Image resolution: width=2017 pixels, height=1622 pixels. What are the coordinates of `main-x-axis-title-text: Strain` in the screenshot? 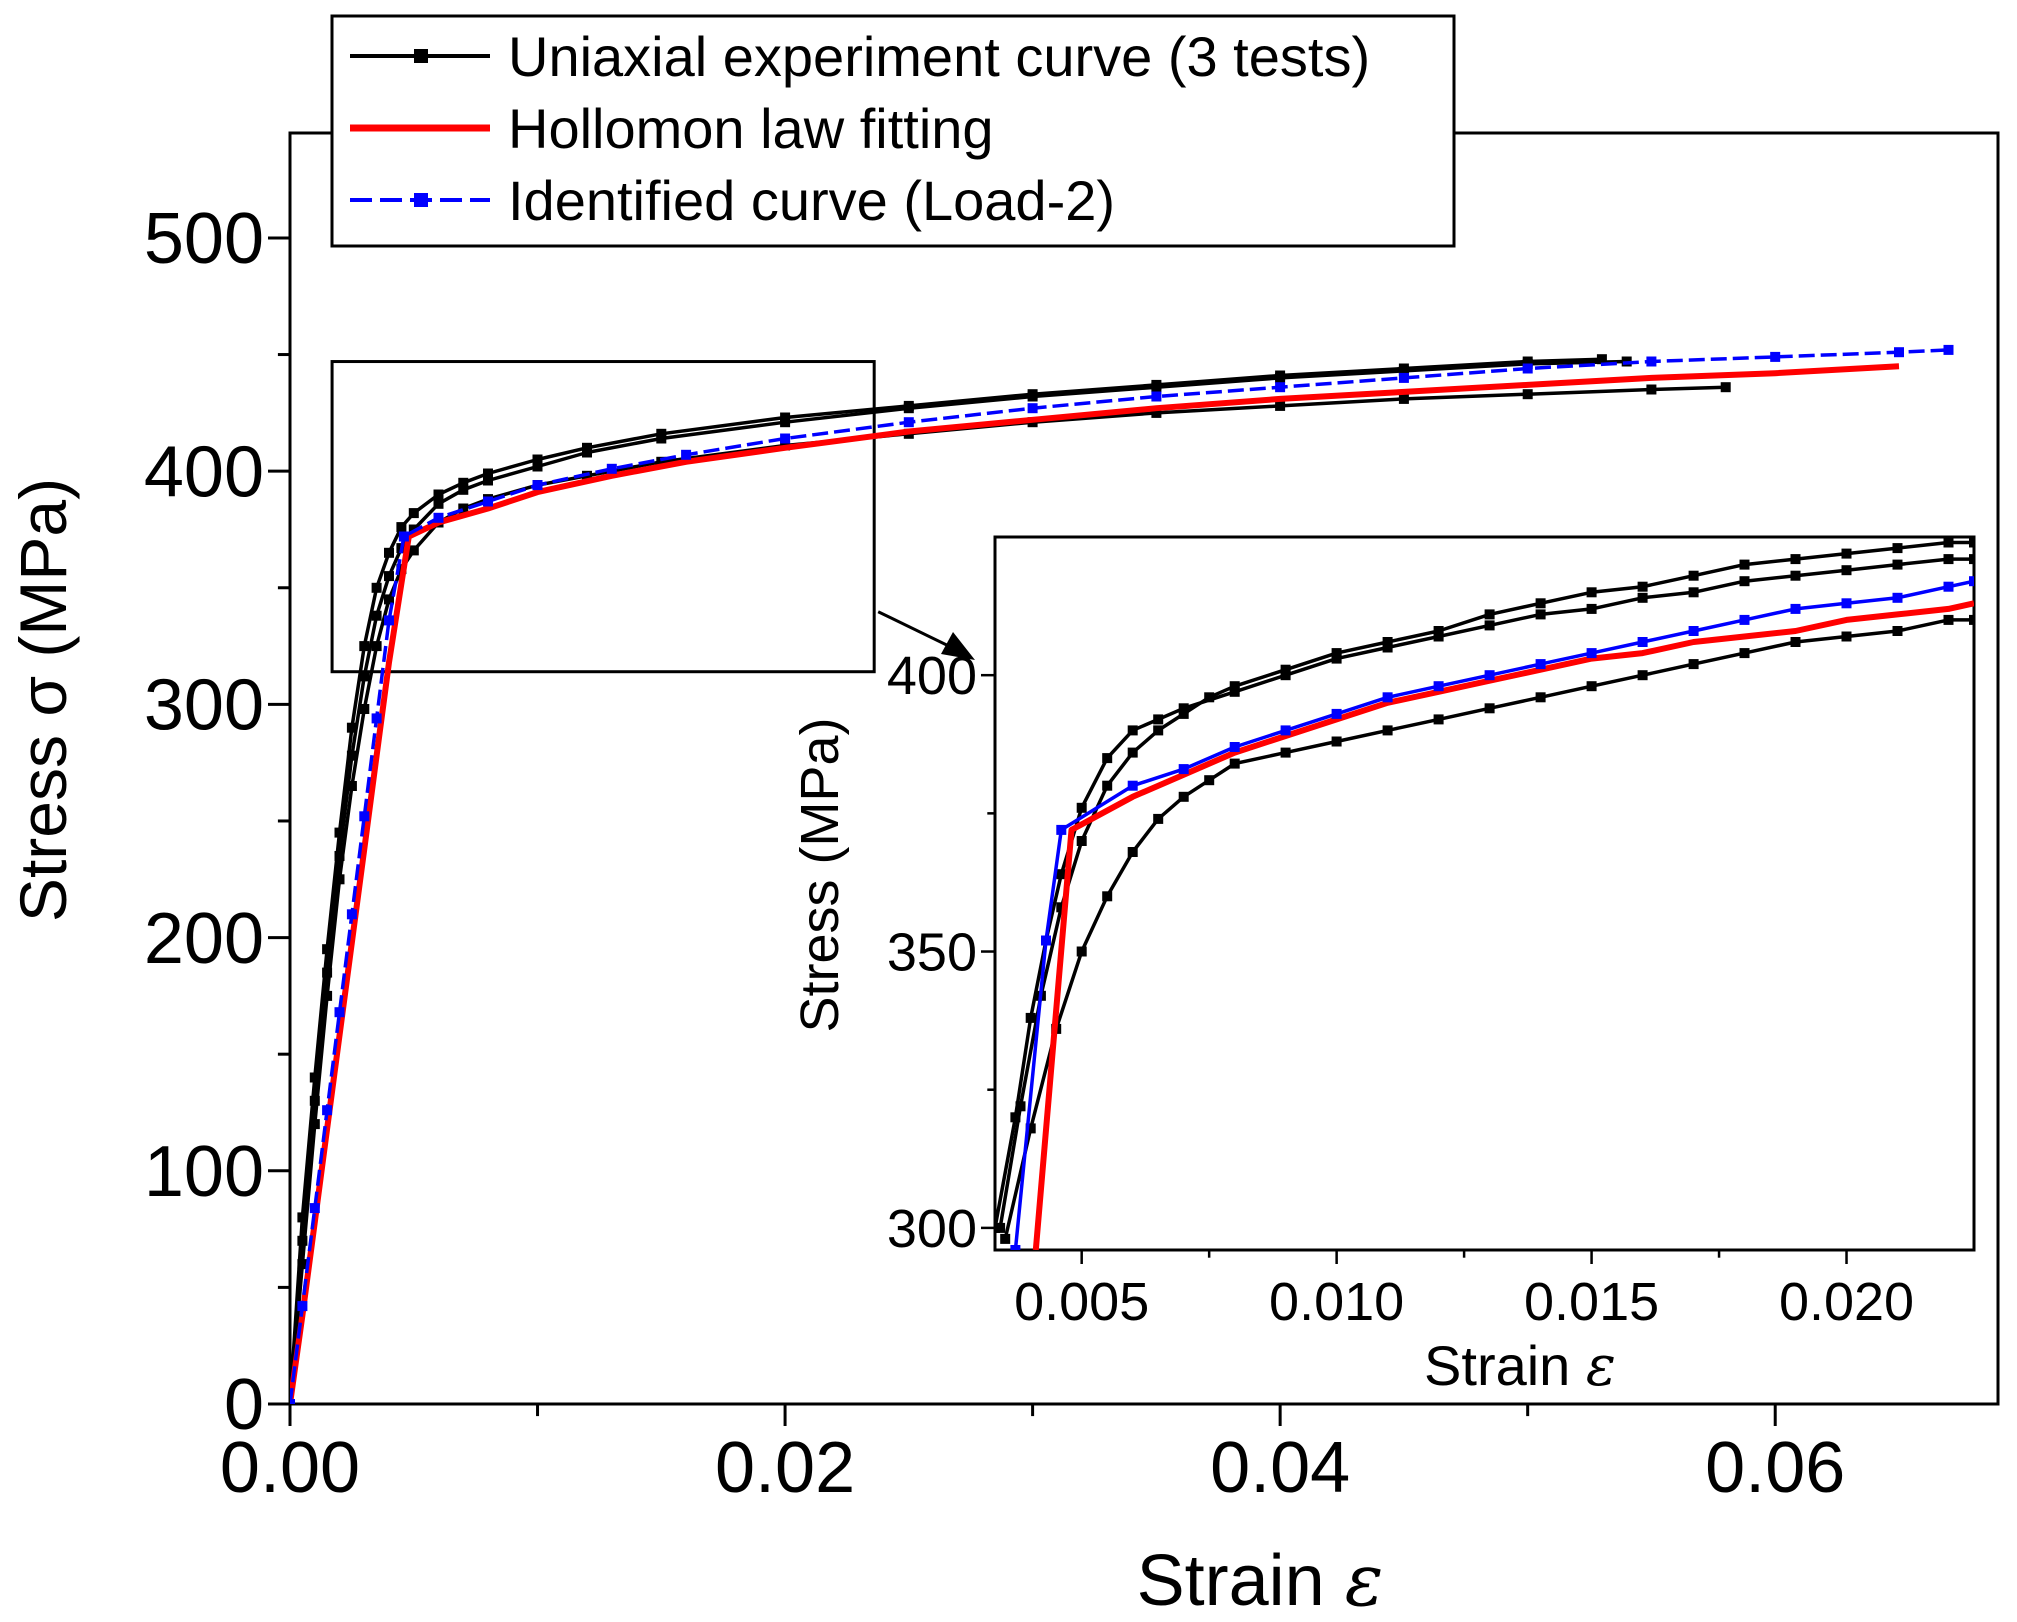 It's located at (1231, 1581).